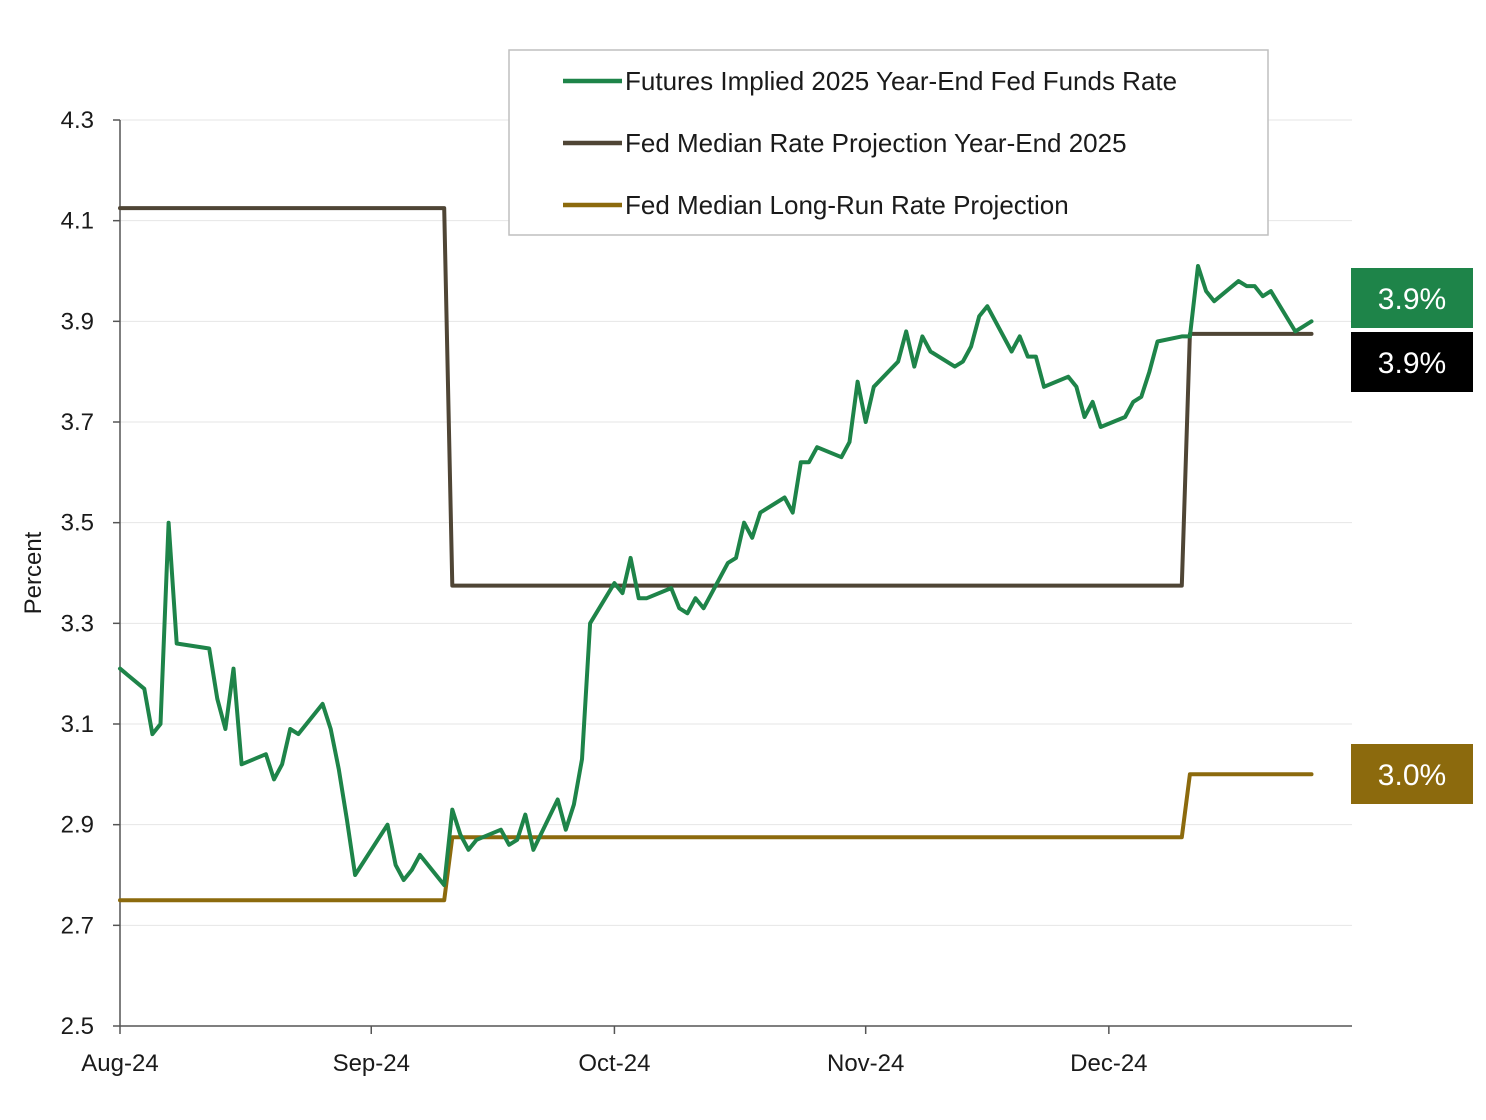 The width and height of the screenshot is (1486, 1120). I want to click on x-tick-label: Sep-24, so click(371, 1063).